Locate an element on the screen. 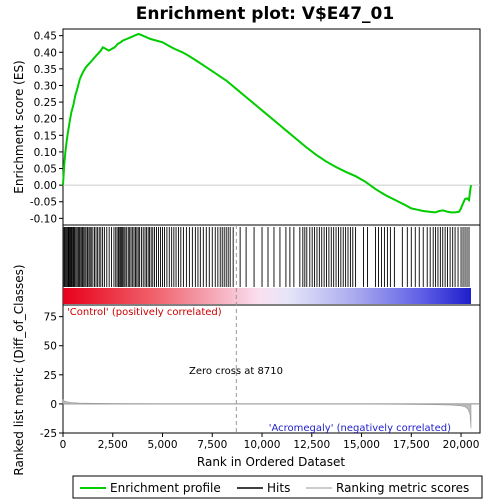 This screenshot has width=500, height=504. es-y-tick-label: -0.05 is located at coordinates (43, 203).